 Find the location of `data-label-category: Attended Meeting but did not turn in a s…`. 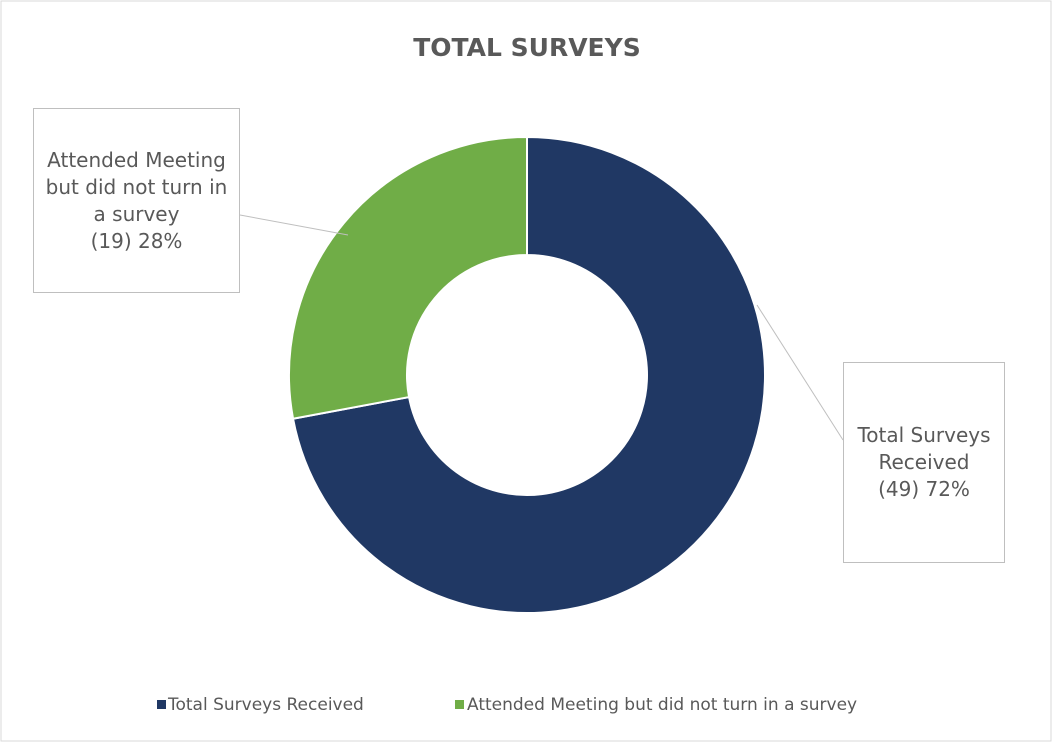

data-label-category: Attended Meeting but did not turn in a s… is located at coordinates (136, 186).